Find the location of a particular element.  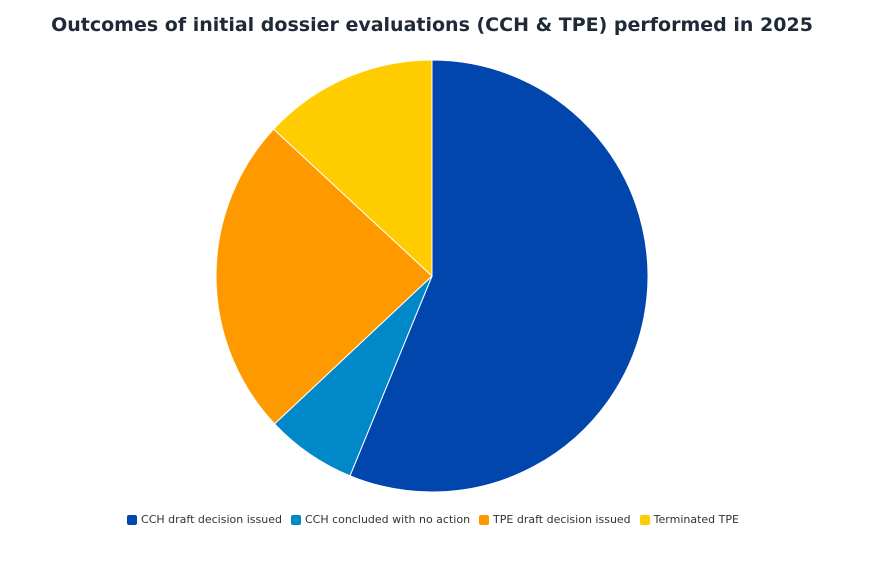

legend-item-3: TPE draft decision issued is located at coordinates (555, 519).